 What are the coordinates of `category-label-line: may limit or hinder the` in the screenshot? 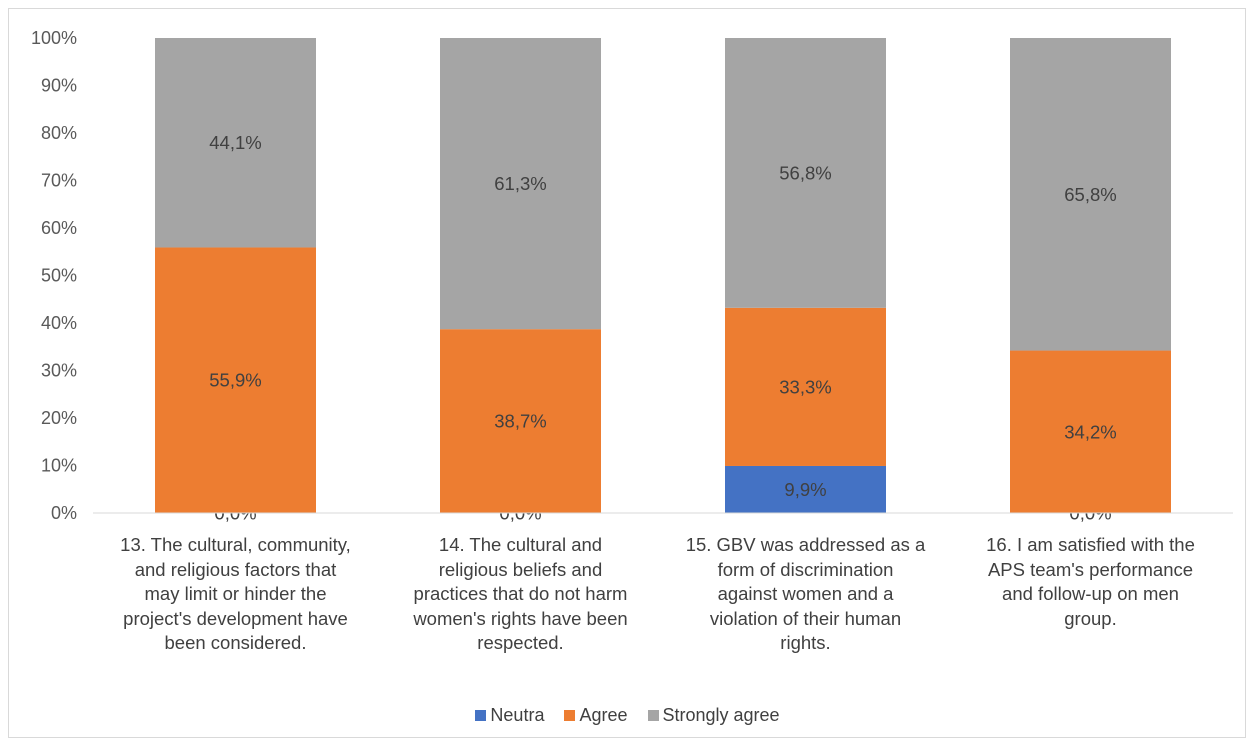 It's located at (235, 593).